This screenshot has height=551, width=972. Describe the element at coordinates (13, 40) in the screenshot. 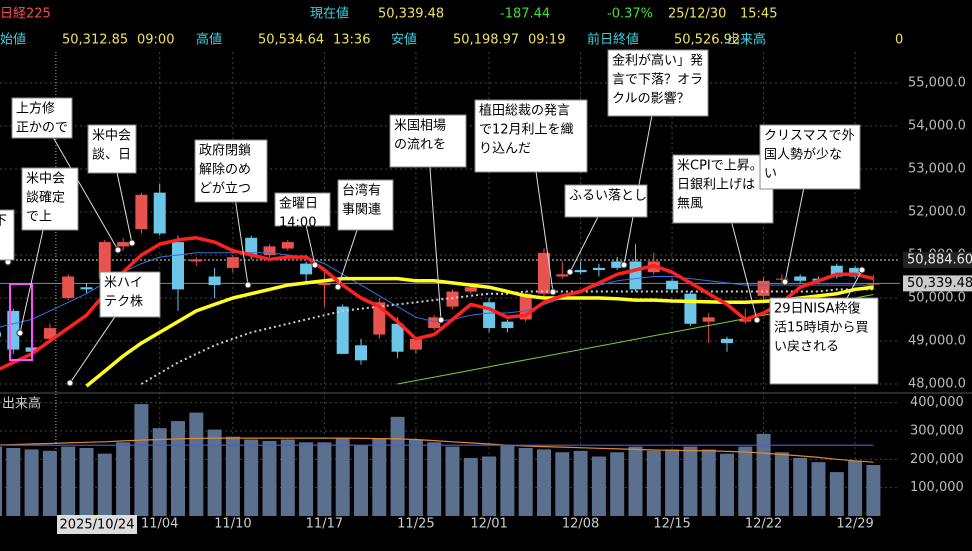

I see `header-field: 始値` at that location.